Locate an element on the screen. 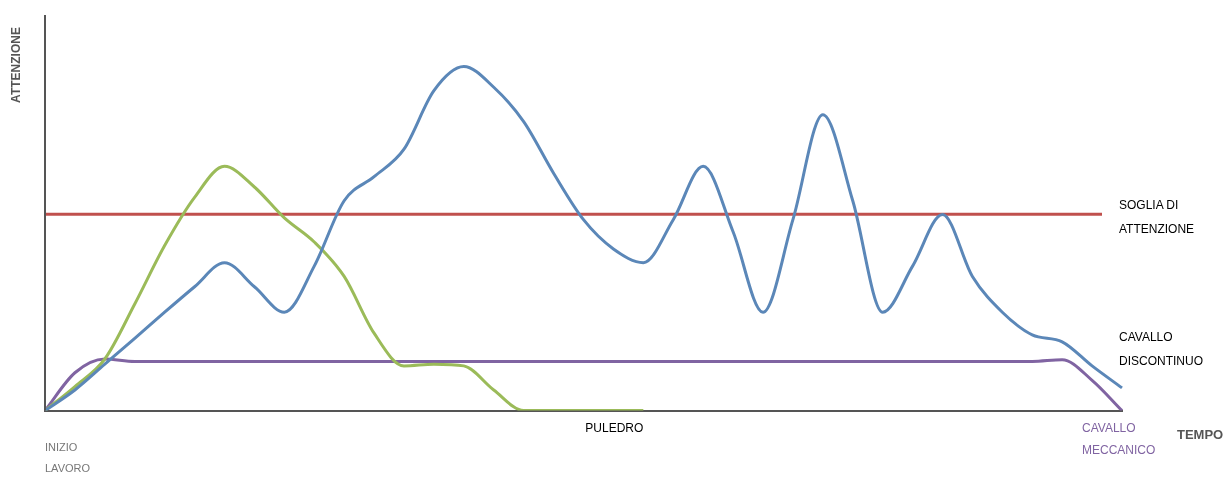  x-axis-title: TEMPO is located at coordinates (1200, 435).